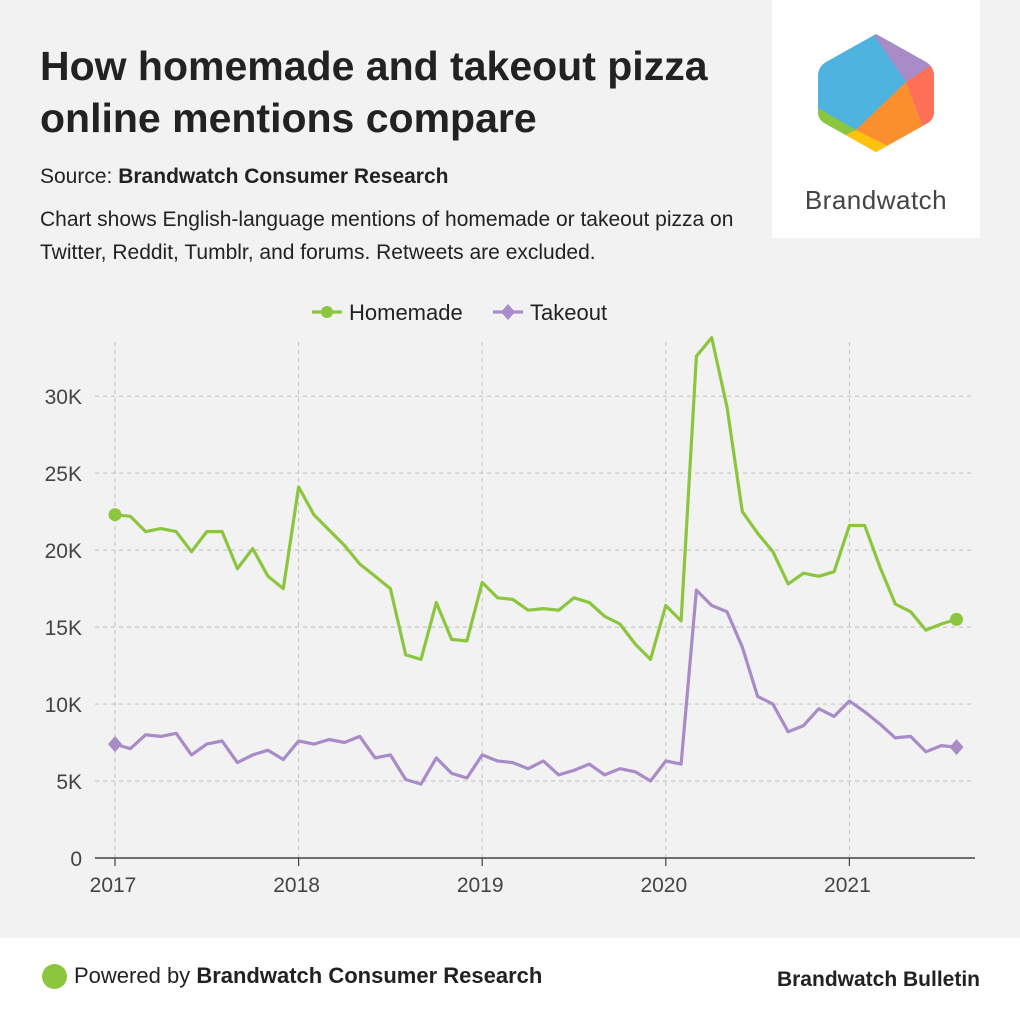 The image size is (1020, 1020). I want to click on y-tick-label: 0, so click(76, 859).